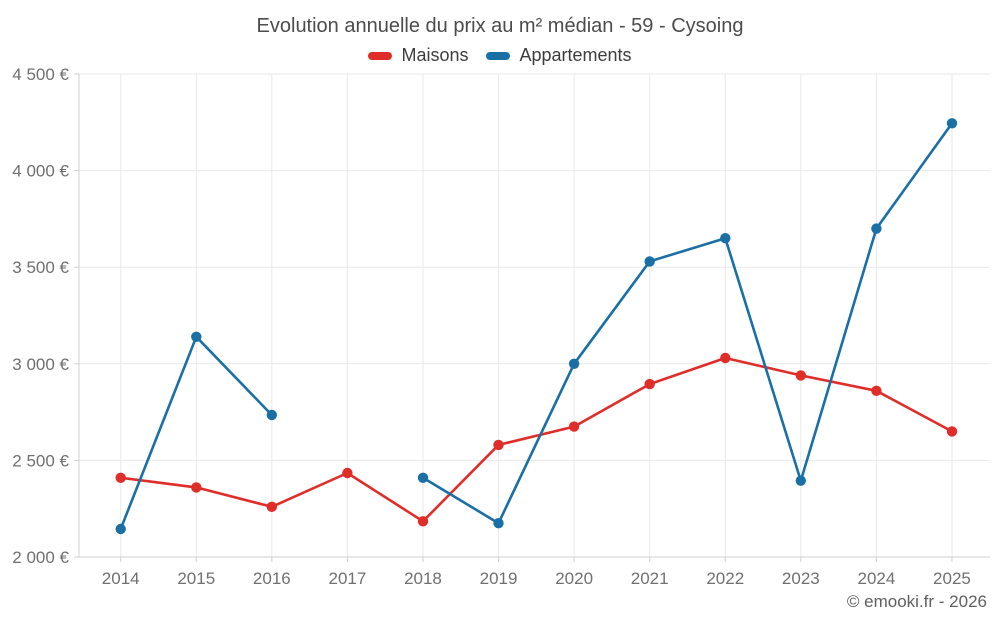  I want to click on maisons-point-2021, so click(649, 384).